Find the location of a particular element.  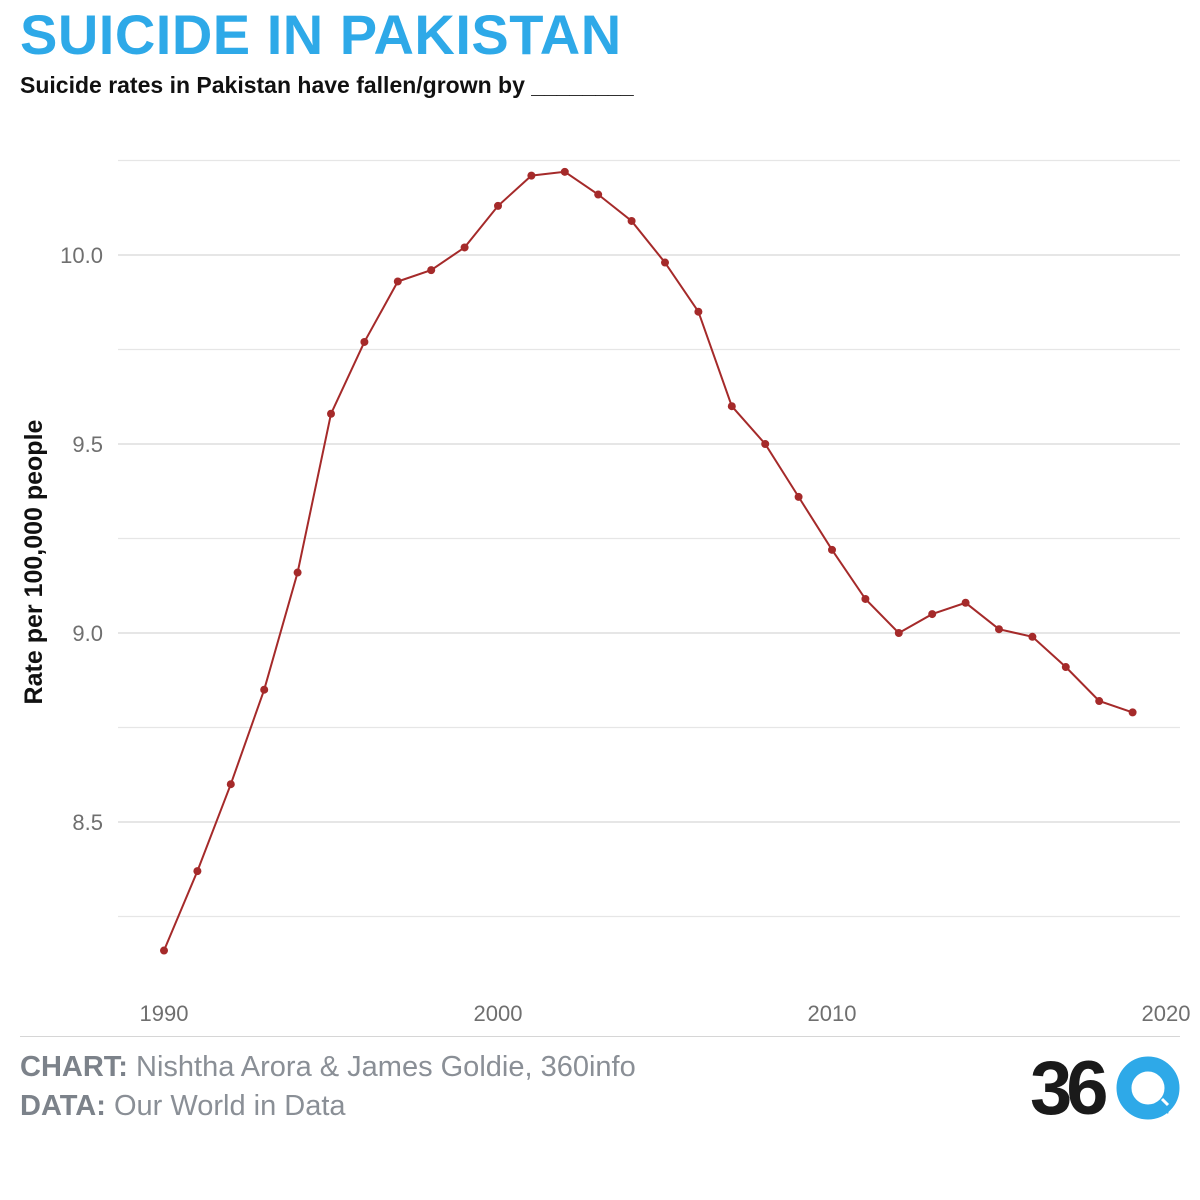

360info-logo: 36 is located at coordinates (1105, 1087).